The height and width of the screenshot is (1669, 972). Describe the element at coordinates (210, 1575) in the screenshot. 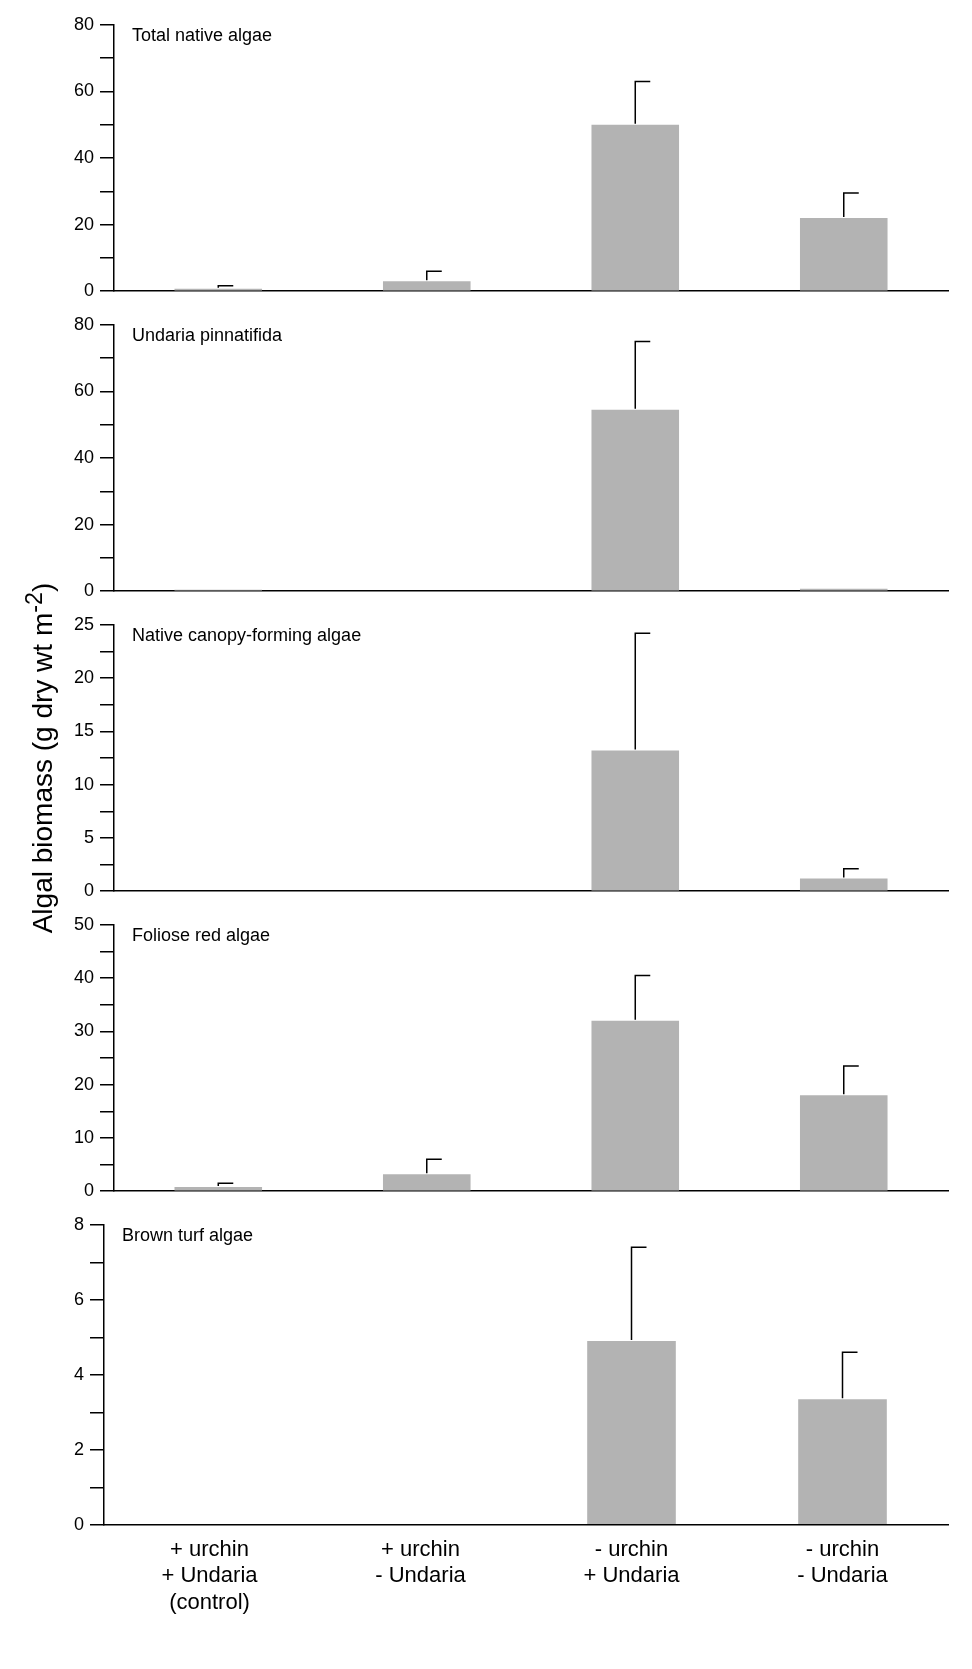

I see `x-tick-label: + urchin + Undaria (control)` at that location.